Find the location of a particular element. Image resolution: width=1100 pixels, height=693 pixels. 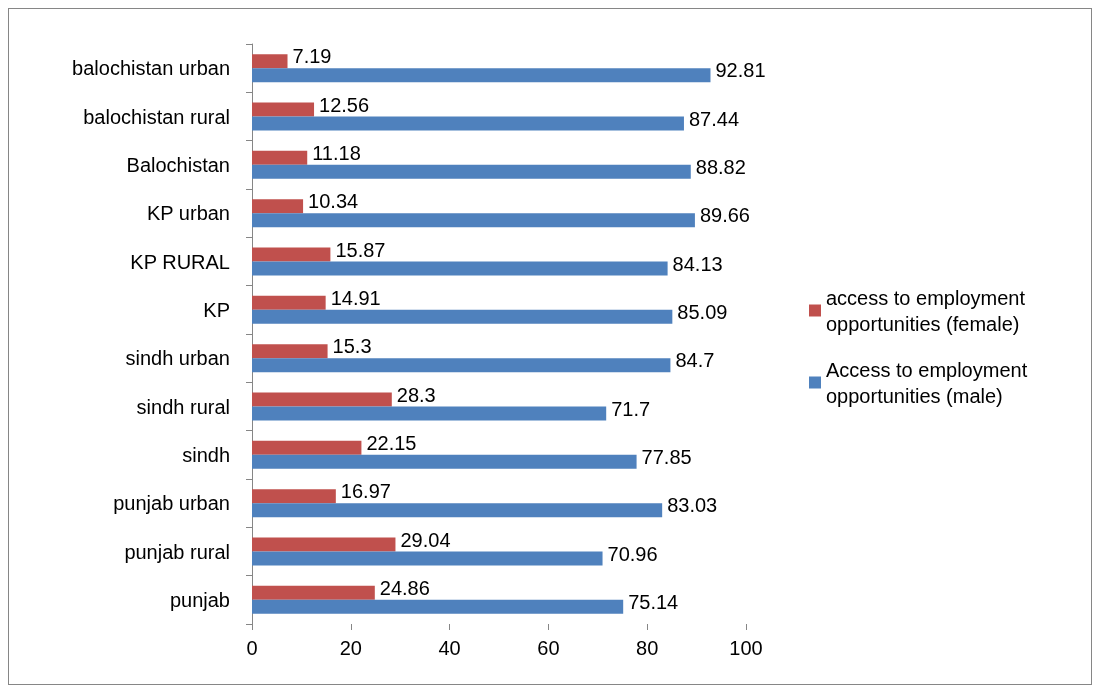

data-label: 15.3 is located at coordinates (352, 346).